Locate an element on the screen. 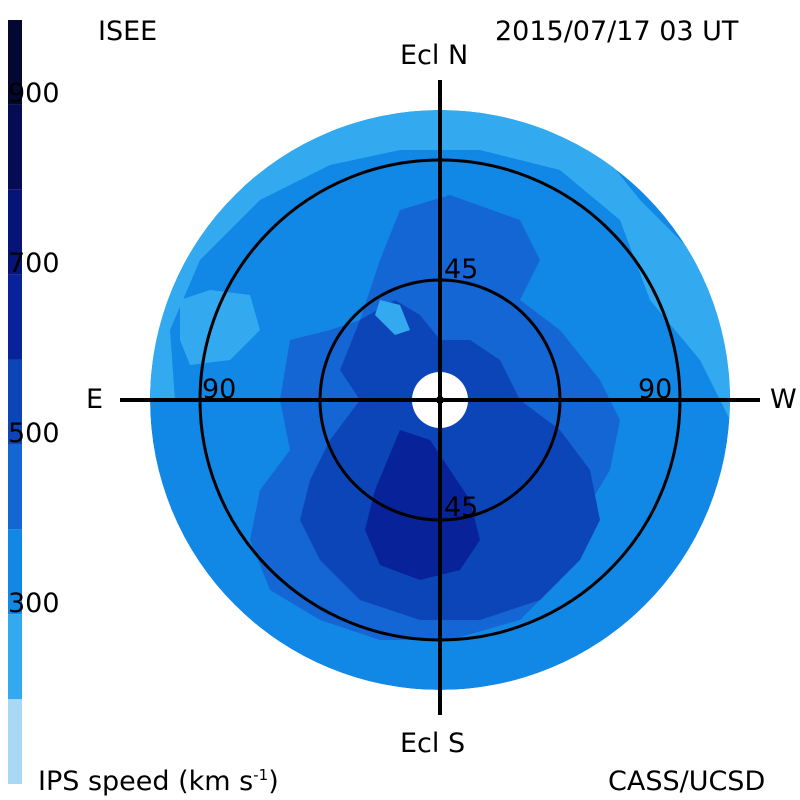 The image size is (800, 800). credit-label: CASS/UCSD is located at coordinates (687, 781).